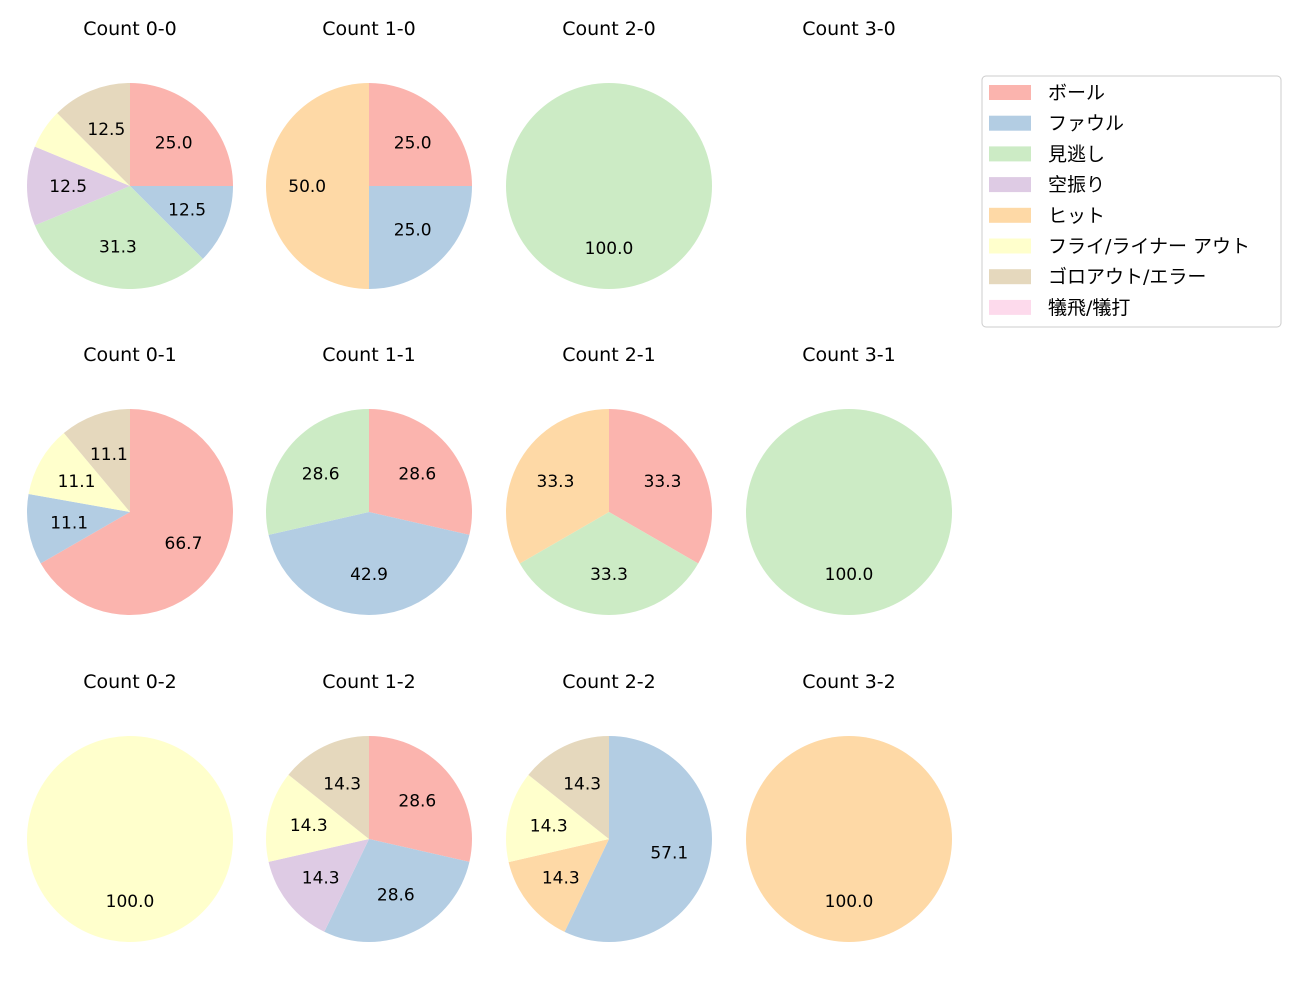  What do you see at coordinates (1127, 277) in the screenshot?
I see `legend-label: ゴロアウト/エラー` at bounding box center [1127, 277].